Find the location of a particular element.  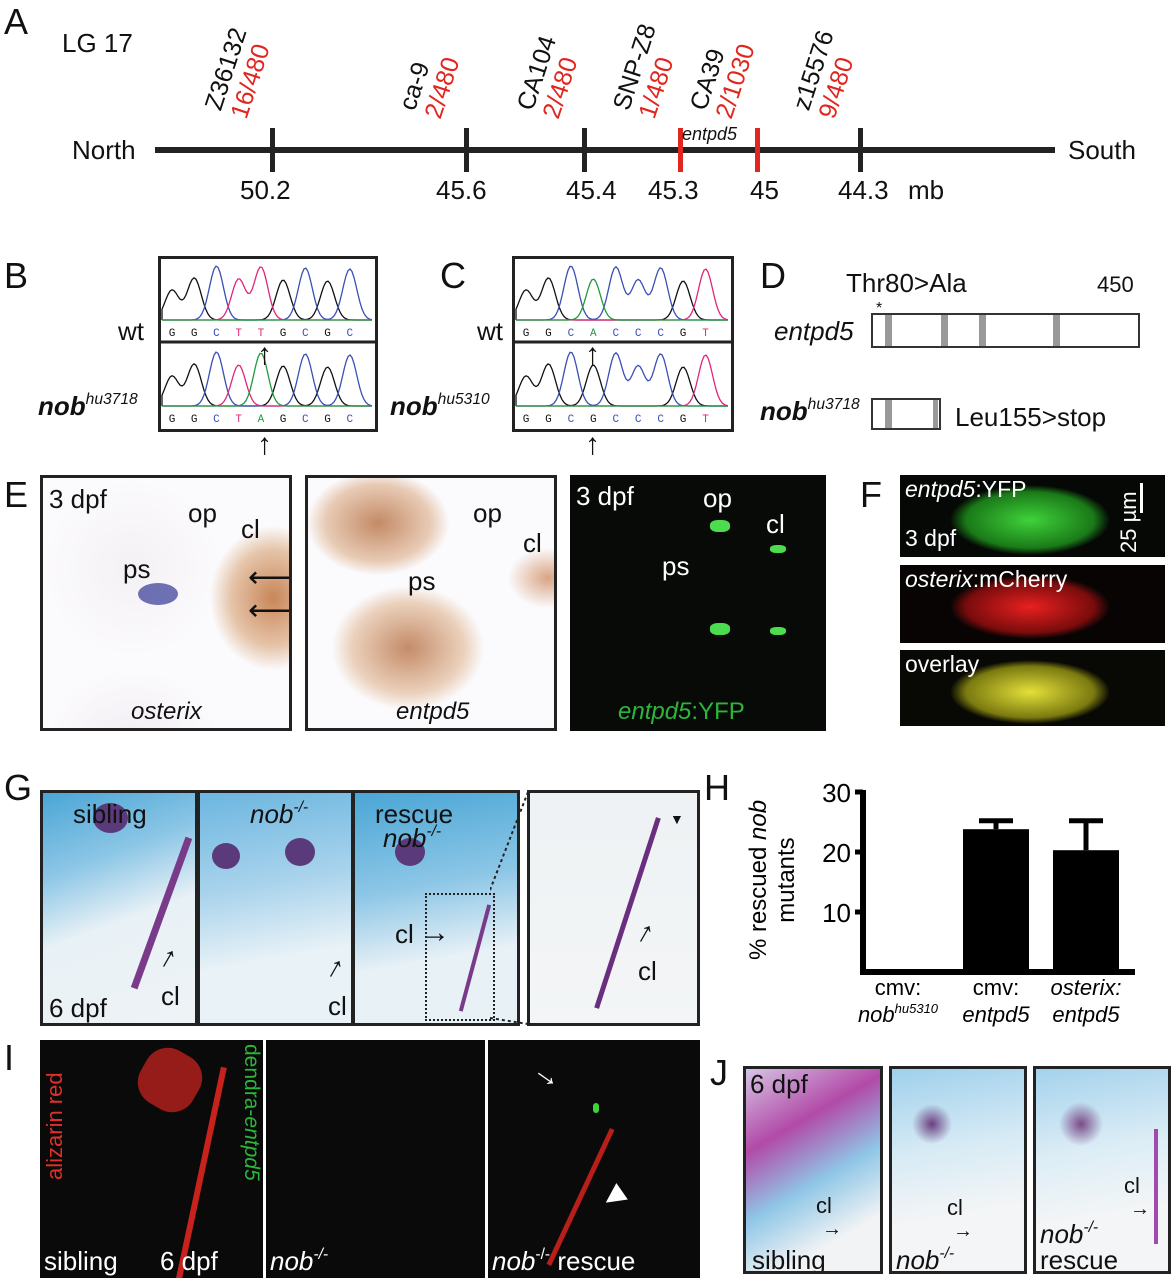

north-label: North is located at coordinates (104, 150).